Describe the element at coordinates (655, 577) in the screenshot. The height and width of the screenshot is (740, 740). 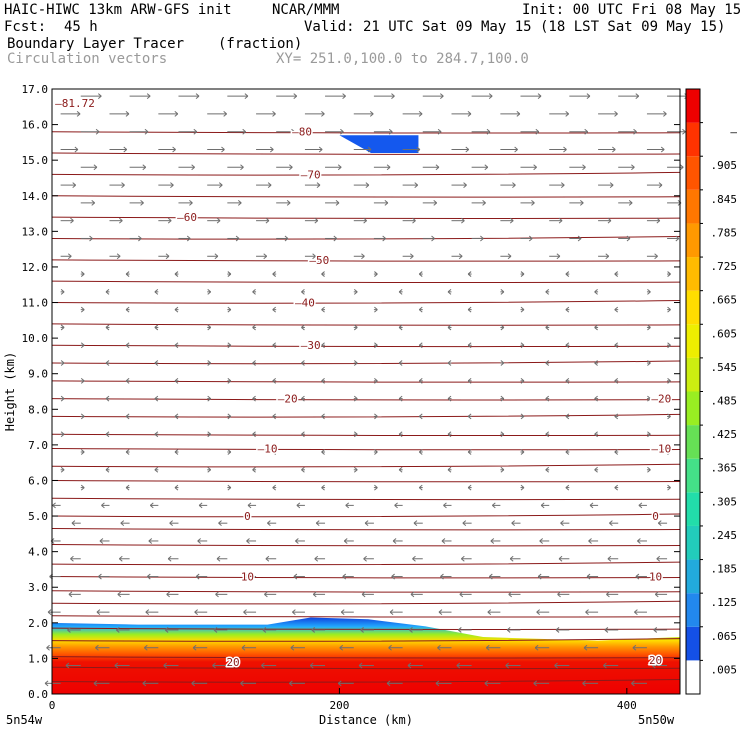
I see `contour-label: 10` at that location.